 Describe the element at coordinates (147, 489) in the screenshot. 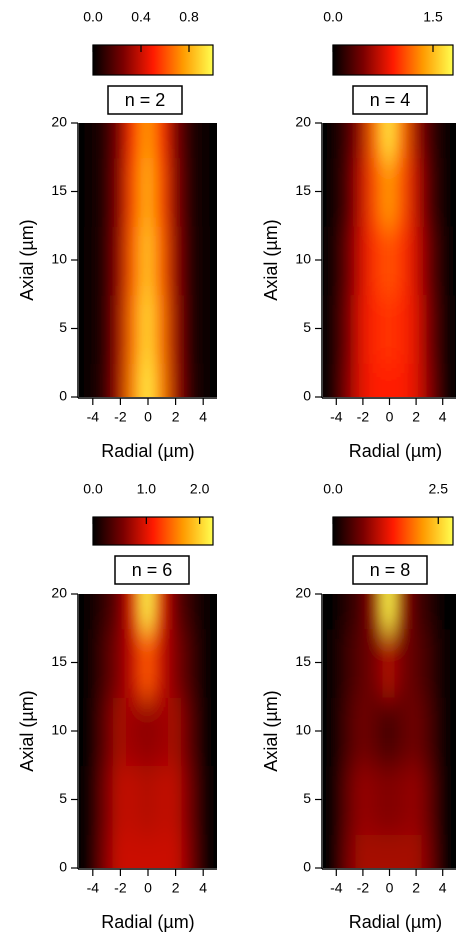

I see `colorbar-tick-label: 1.0` at that location.